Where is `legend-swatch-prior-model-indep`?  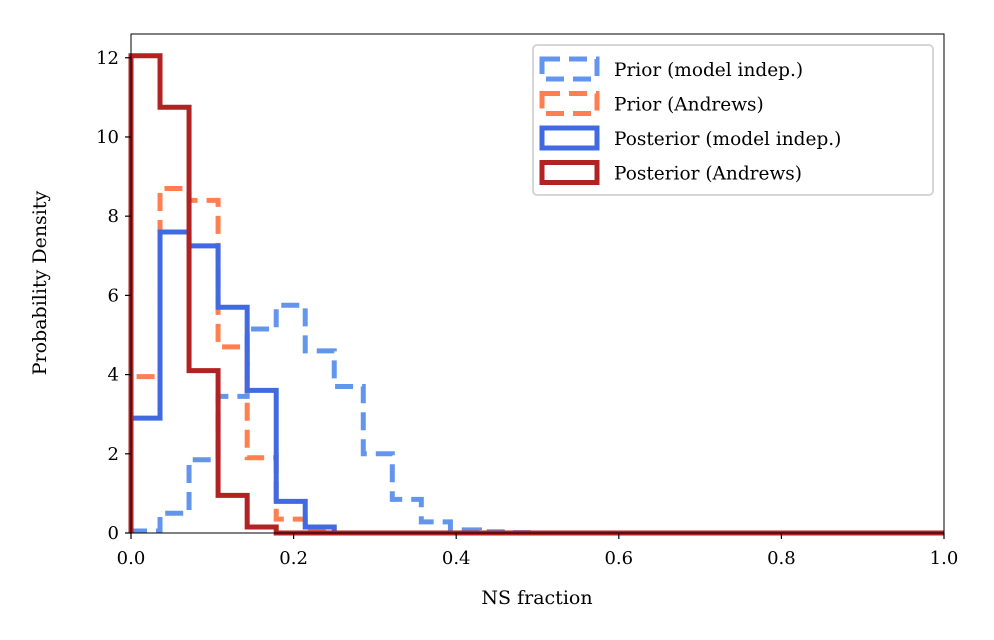 legend-swatch-prior-model-indep is located at coordinates (569, 69).